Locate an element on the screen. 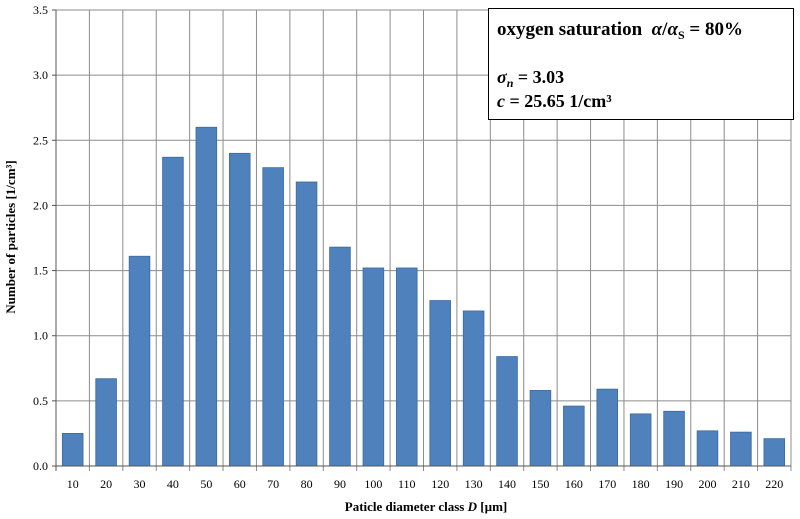 This screenshot has width=800, height=519. x-tick-label: 190 is located at coordinates (674, 484).